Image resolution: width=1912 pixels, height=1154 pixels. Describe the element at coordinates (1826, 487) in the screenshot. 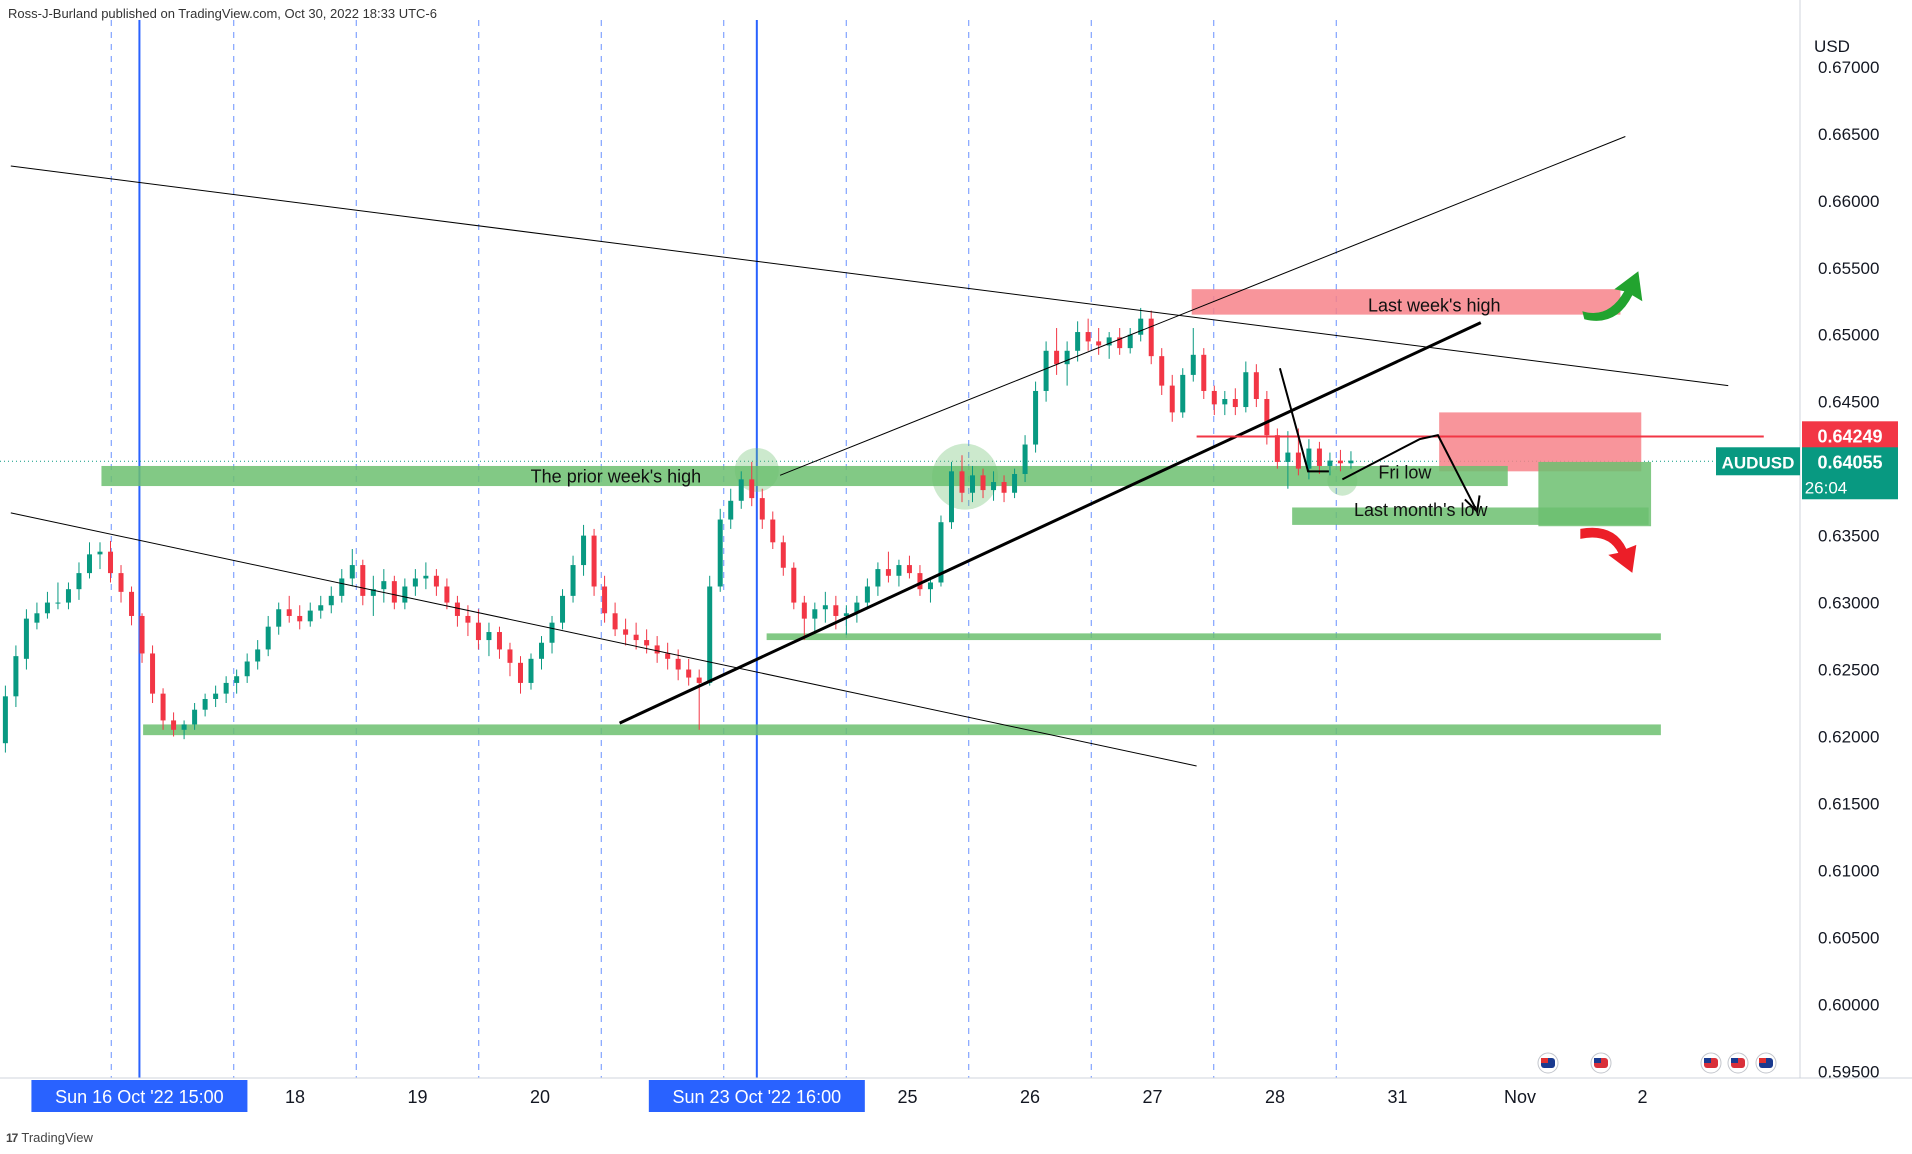

I see `countdown-label: 26:04` at that location.